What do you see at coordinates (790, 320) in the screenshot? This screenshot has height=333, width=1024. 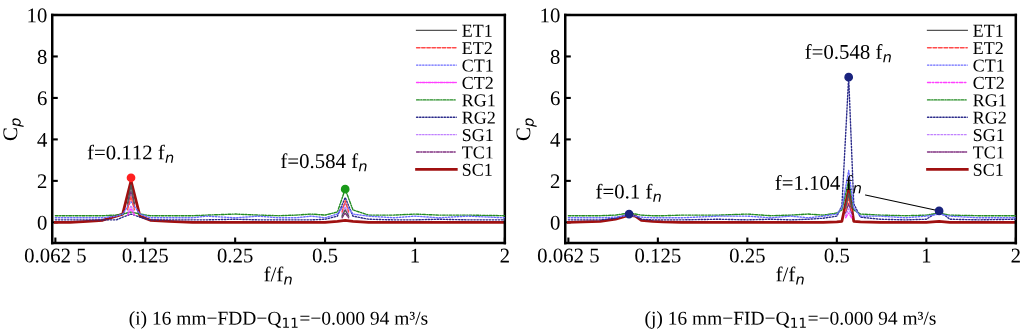 I see `text: (j) 16 mm−FID−Q$_{11}$=−0.000 94 m³/s` at bounding box center [790, 320].